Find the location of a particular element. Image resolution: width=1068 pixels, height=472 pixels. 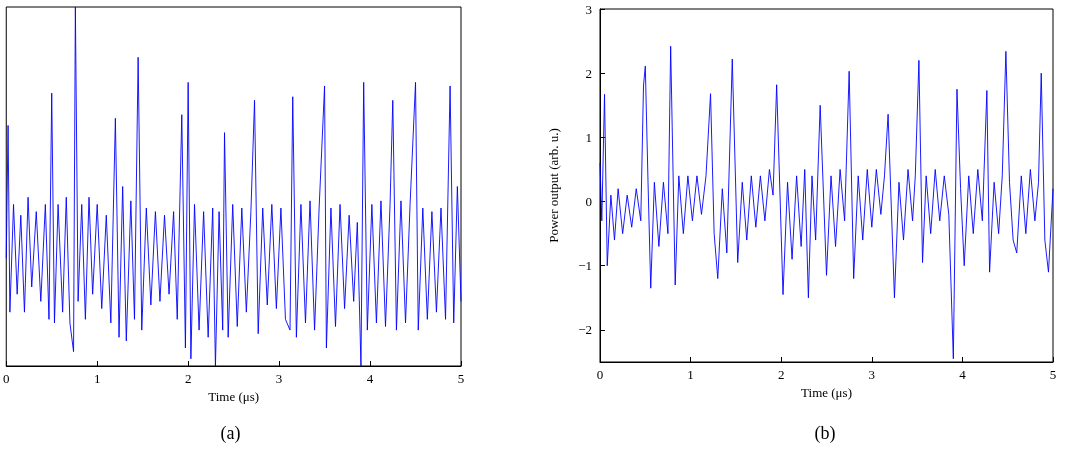

text: (a) is located at coordinates (230, 433).